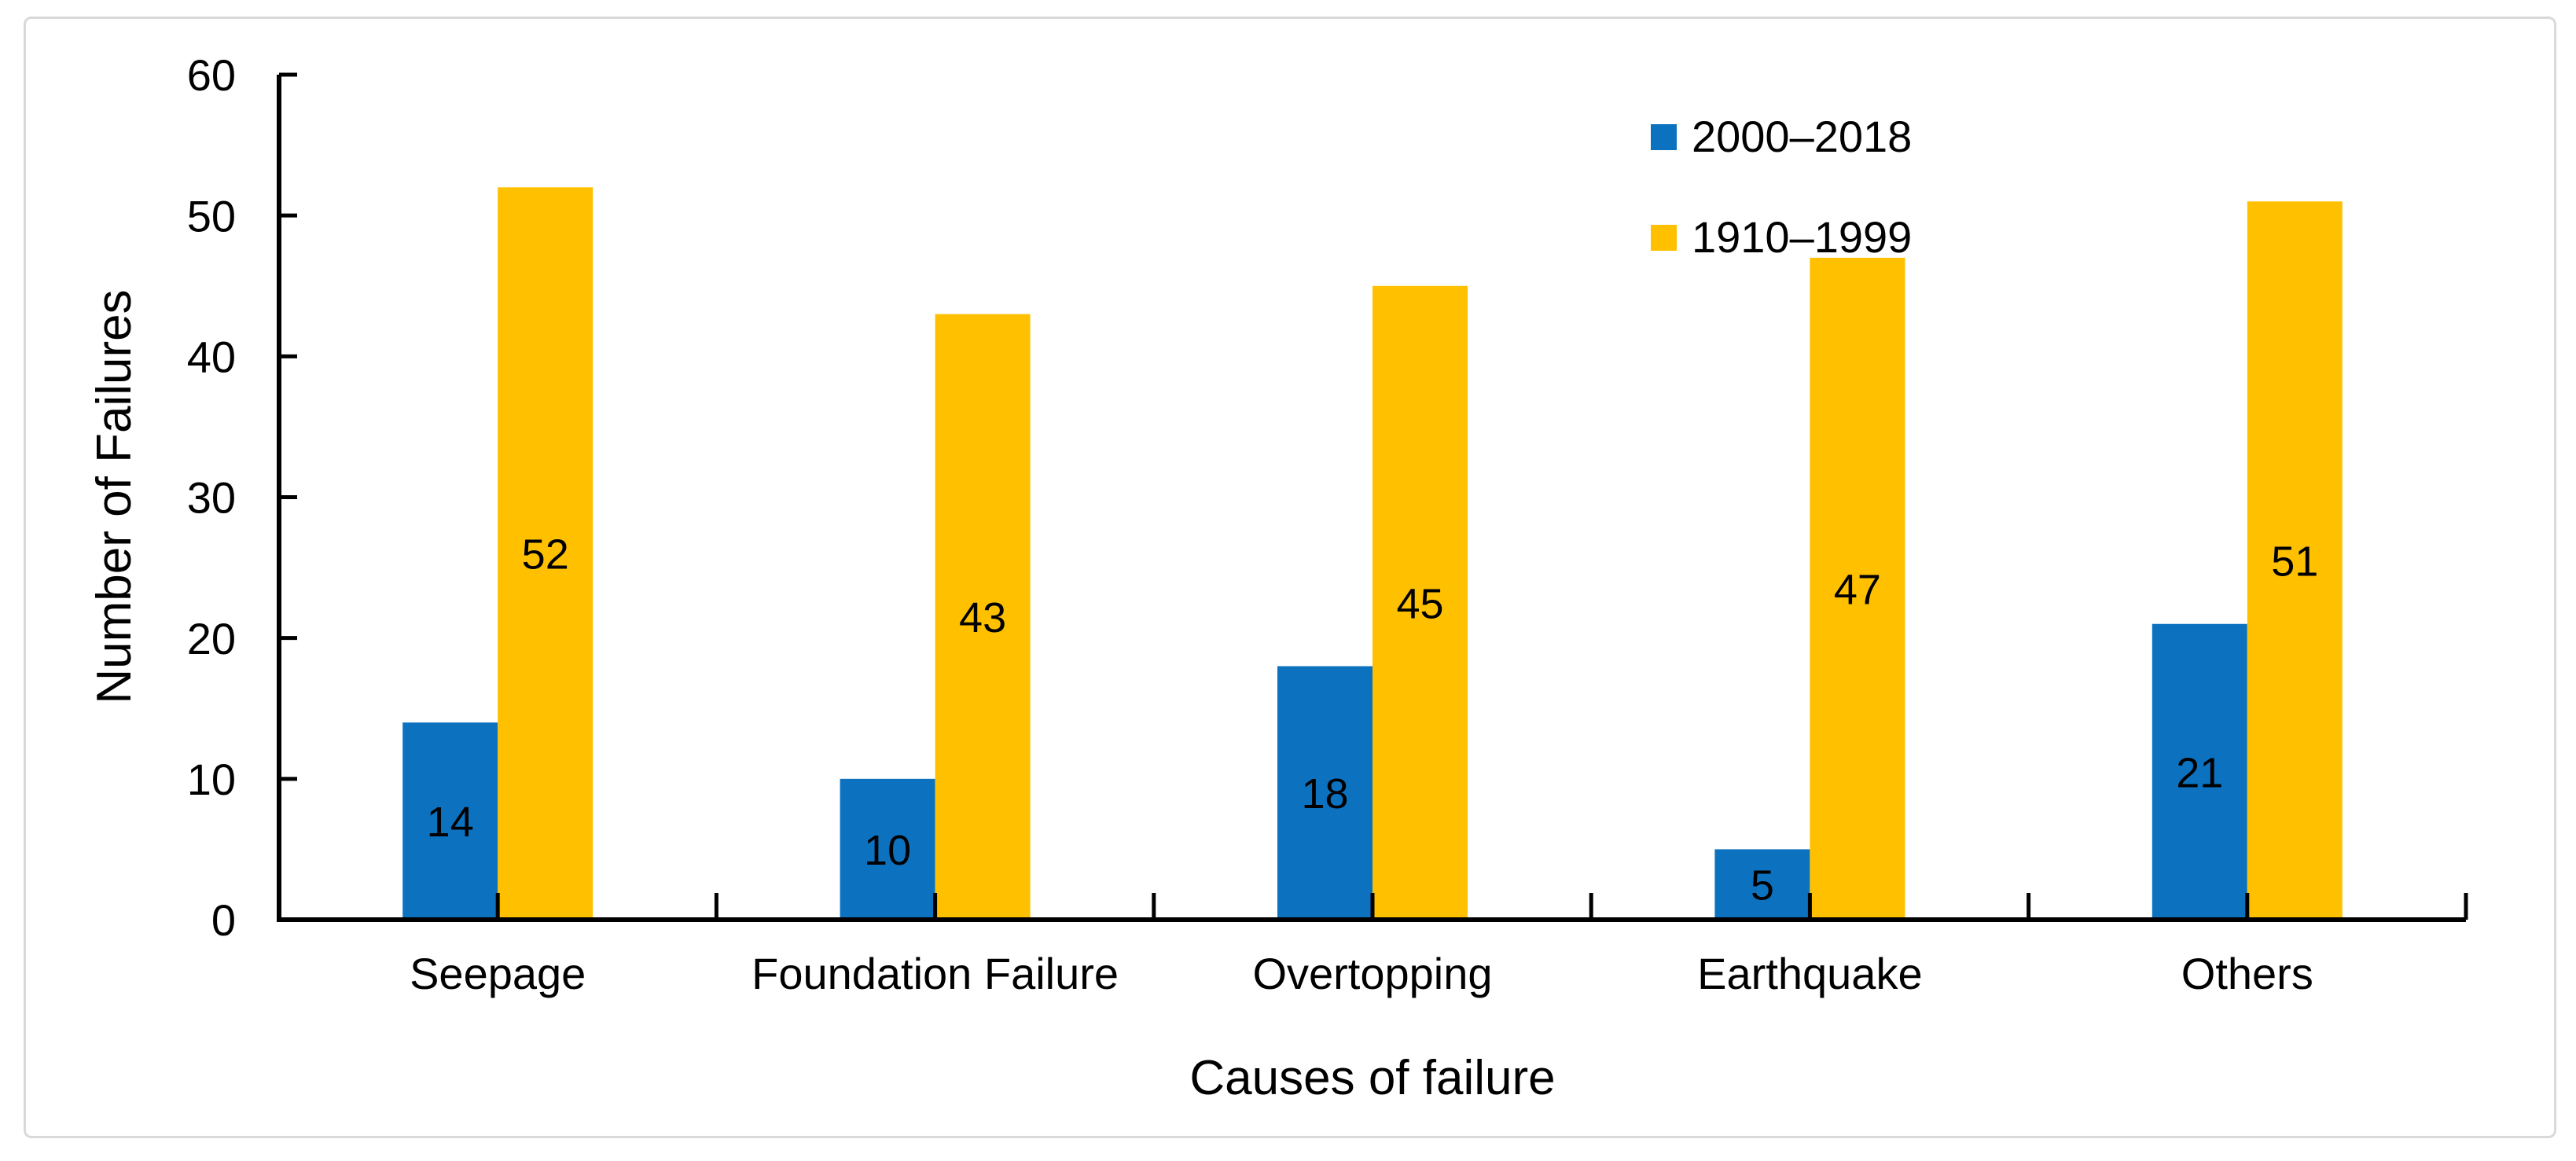 The height and width of the screenshot is (1161, 2576). I want to click on data-label-2000-2018-others: 21, so click(2199, 772).